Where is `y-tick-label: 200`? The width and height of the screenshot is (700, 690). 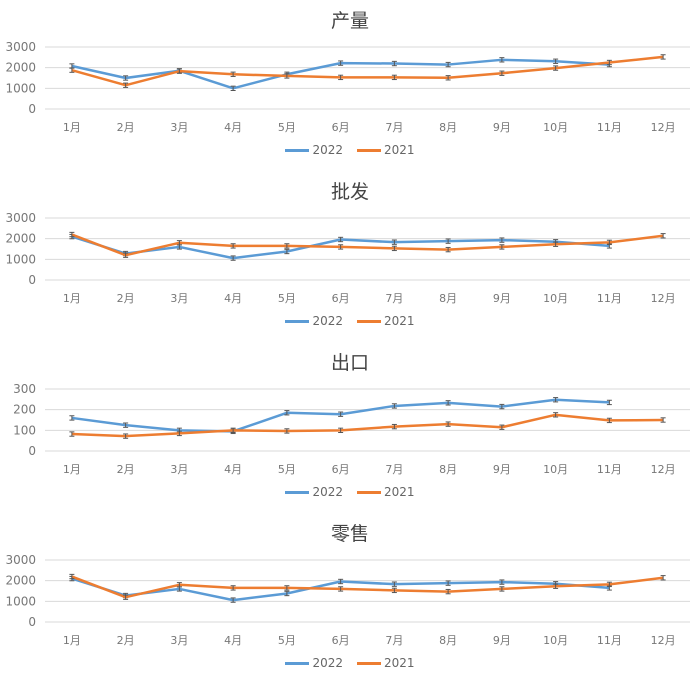
y-tick-label: 200 is located at coordinates (24, 410).